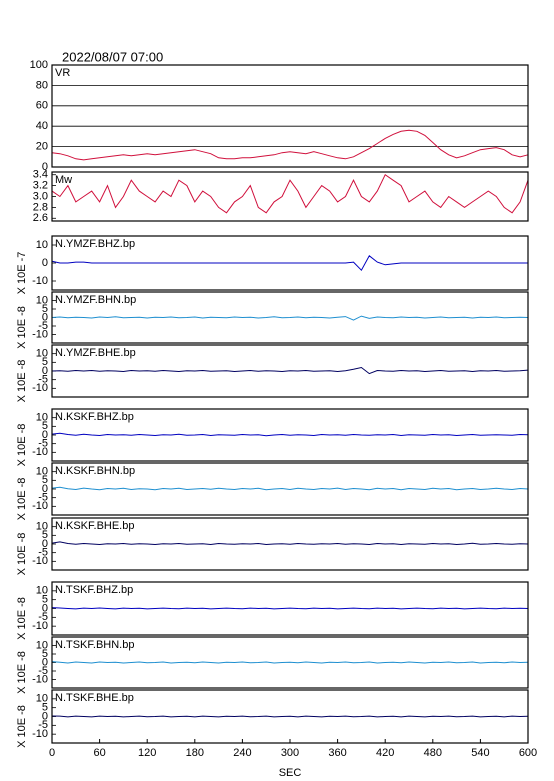 This screenshot has width=554, height=781. I want to click on panel-label: Mw, so click(63, 180).